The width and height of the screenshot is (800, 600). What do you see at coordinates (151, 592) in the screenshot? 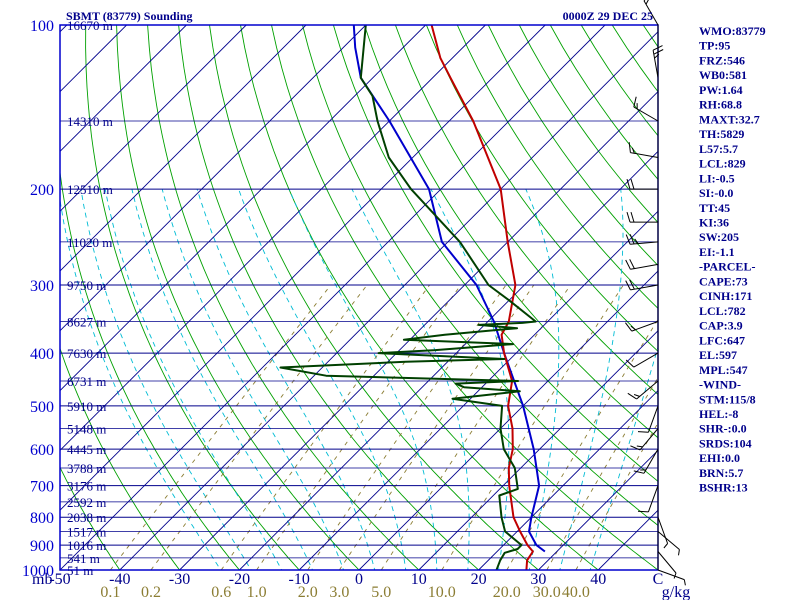
I see `mixing-ratio-label: 0.2` at bounding box center [151, 592].